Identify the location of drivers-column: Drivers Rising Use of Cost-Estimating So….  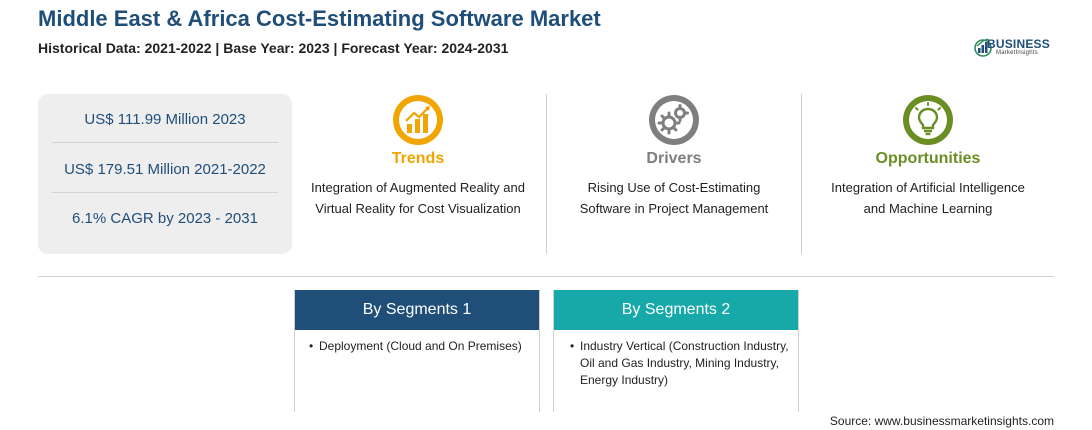
(674, 174).